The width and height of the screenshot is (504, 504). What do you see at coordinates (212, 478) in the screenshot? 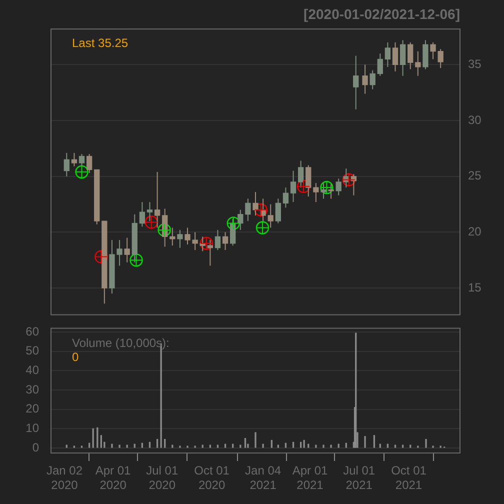
I see `x-tick-label: Oct 01 2020` at bounding box center [212, 478].